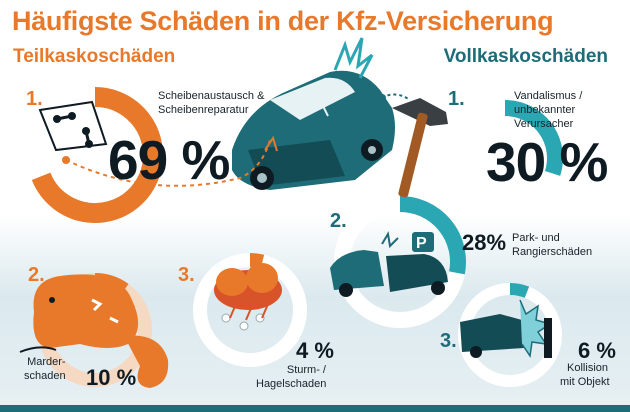 The height and width of the screenshot is (412, 630). I want to click on donut-arc-hail-cloud, so click(257, 261).